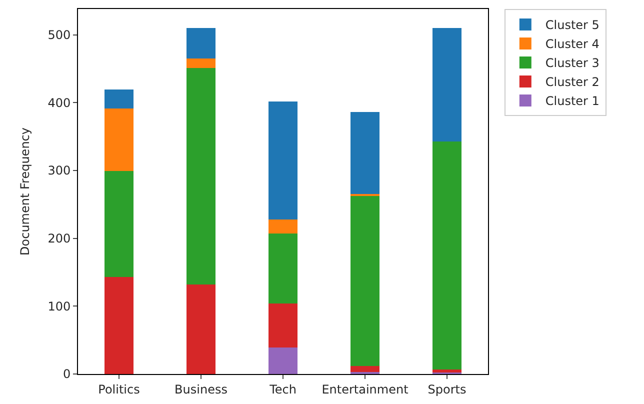 The width and height of the screenshot is (644, 404). Describe the element at coordinates (572, 25) in the screenshot. I see `legend-label: Cluster 5` at that location.